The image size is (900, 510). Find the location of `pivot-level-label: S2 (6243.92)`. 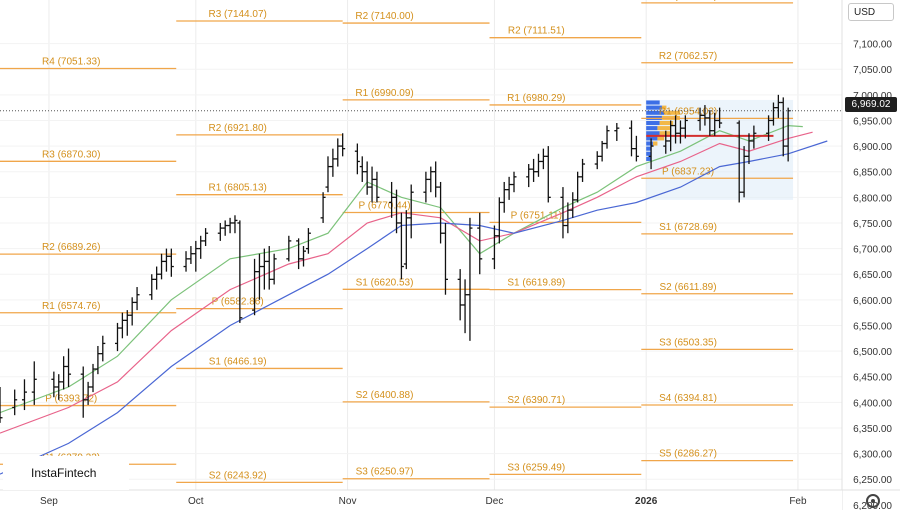

pivot-level-label: S2 (6243.92) is located at coordinates (238, 475).